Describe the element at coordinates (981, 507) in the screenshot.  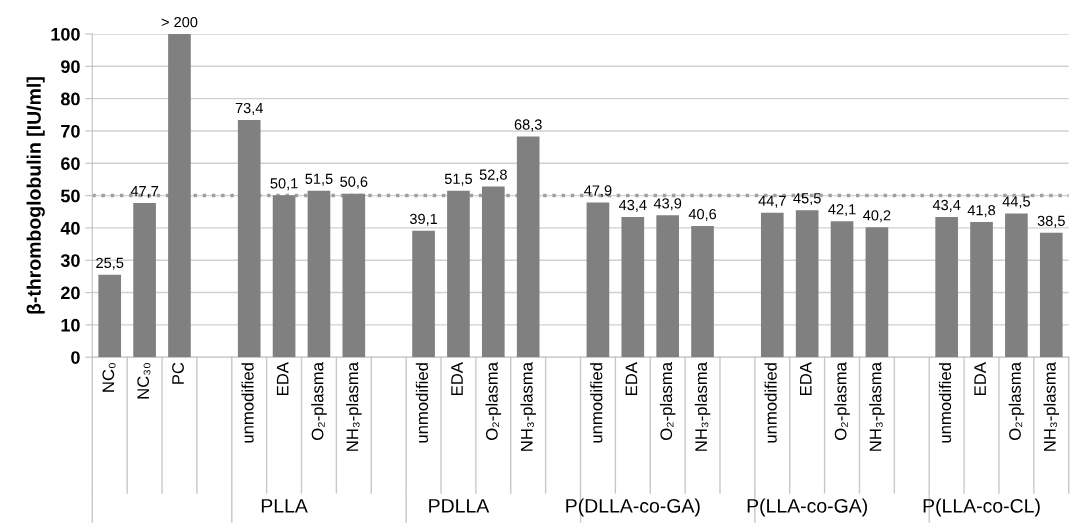
I see `text: P(LLA-co-CL)` at that location.